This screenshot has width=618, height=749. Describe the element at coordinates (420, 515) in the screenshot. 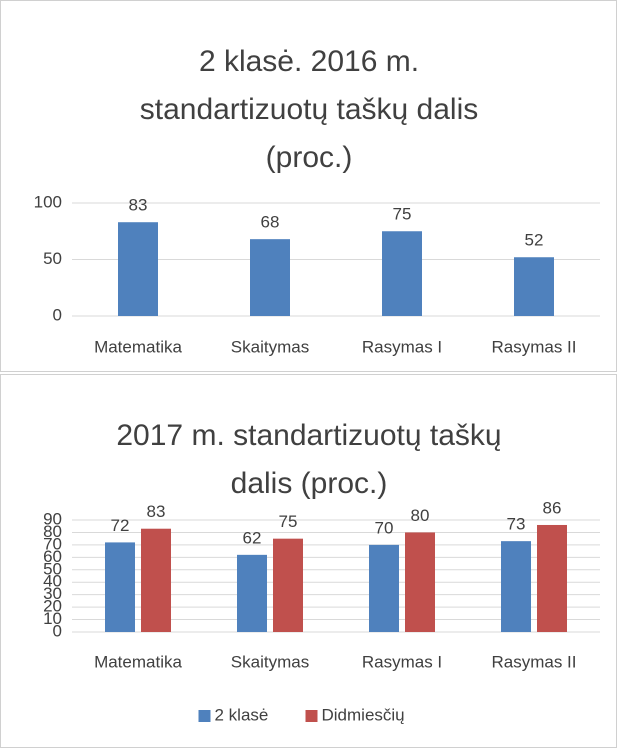

I see `data-label: 80` at that location.